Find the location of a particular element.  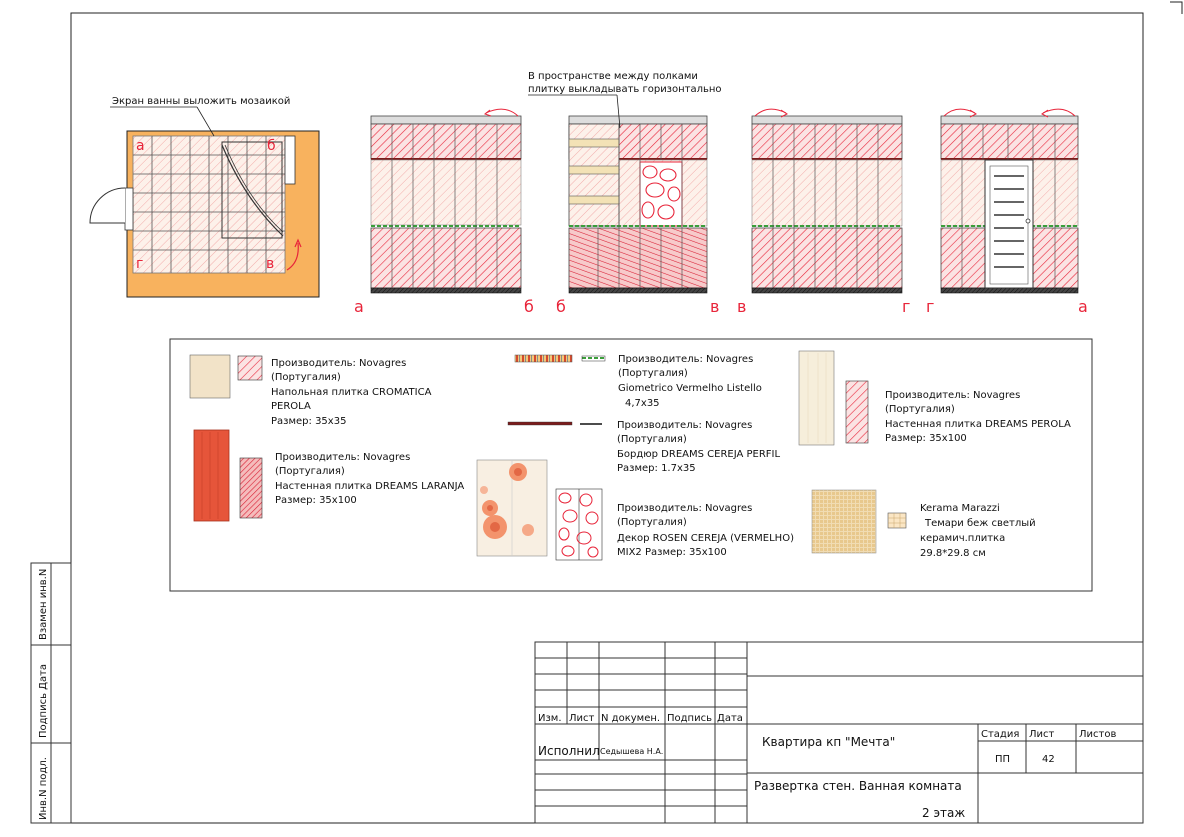

swatch-cromatica-photo is located at coordinates (210, 376).